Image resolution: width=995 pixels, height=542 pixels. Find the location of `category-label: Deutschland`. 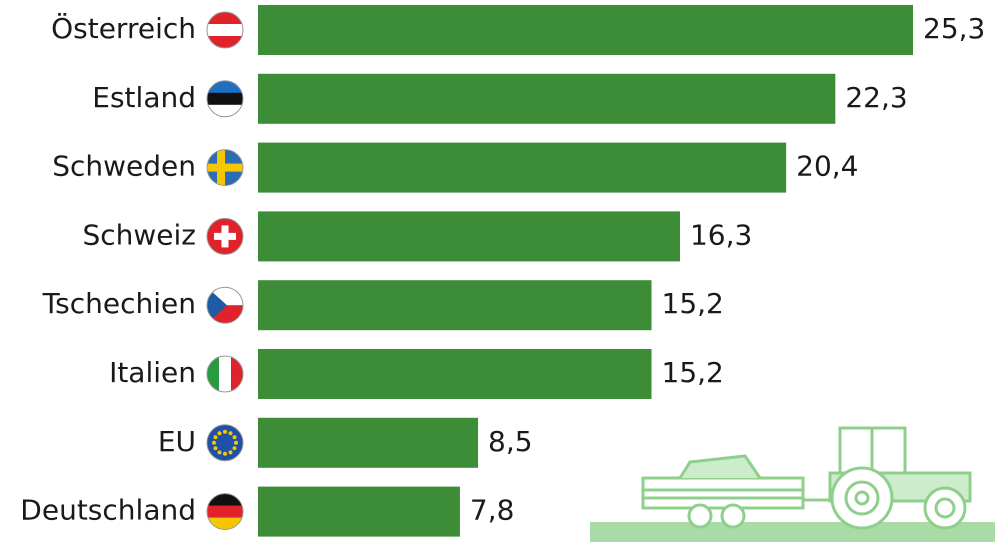

category-label: Deutschland is located at coordinates (108, 510).